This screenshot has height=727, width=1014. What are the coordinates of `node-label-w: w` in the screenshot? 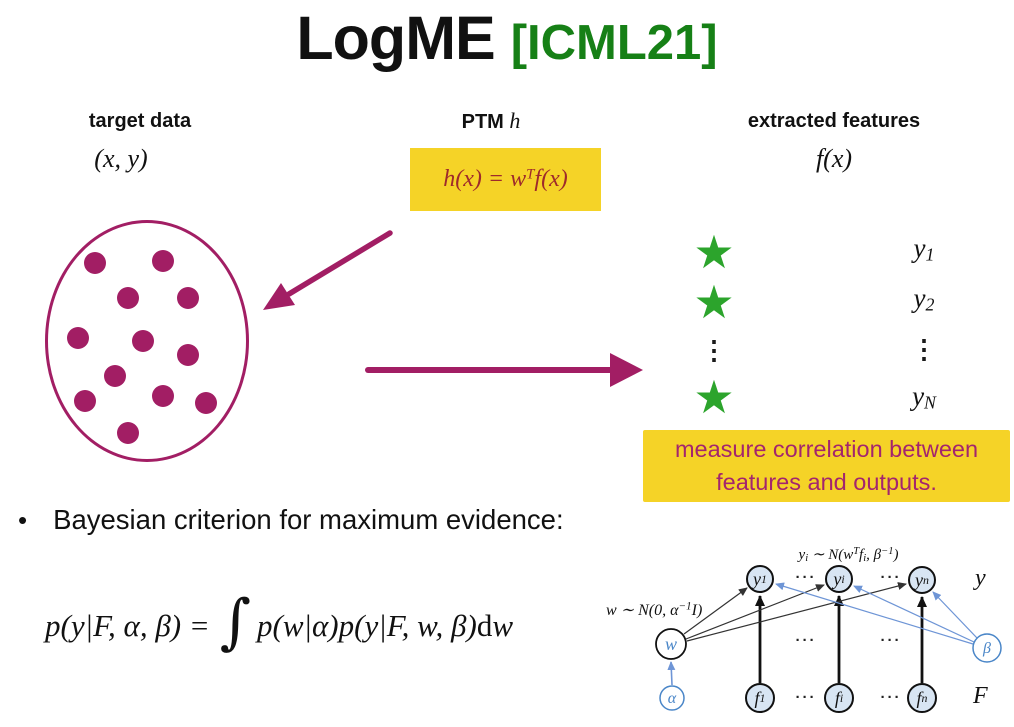 It's located at (670, 643).